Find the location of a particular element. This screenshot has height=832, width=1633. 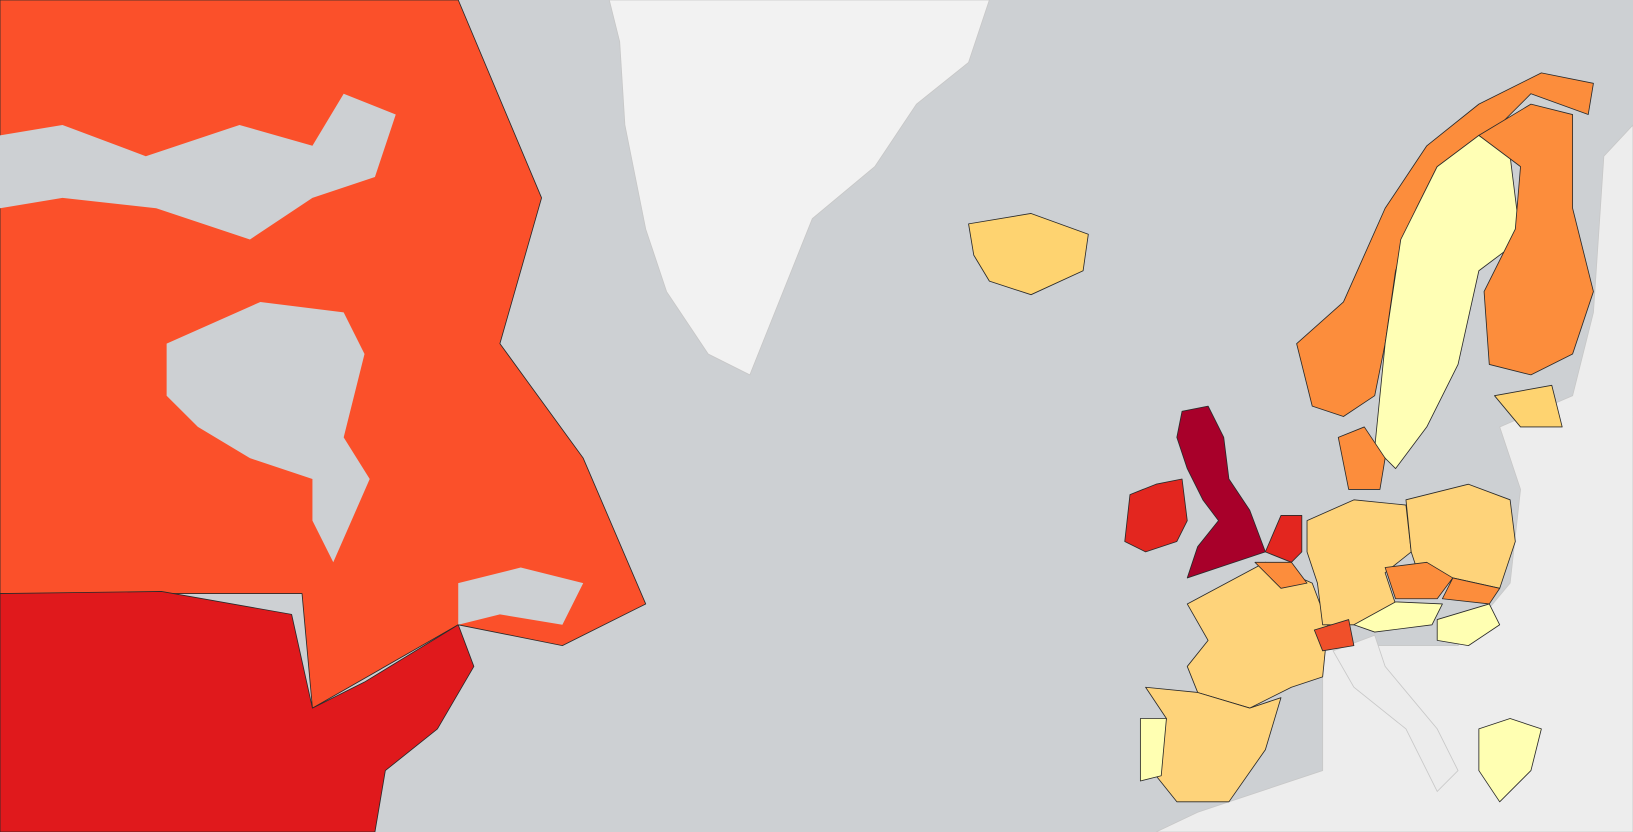

hudson-bay is located at coordinates (268, 432).